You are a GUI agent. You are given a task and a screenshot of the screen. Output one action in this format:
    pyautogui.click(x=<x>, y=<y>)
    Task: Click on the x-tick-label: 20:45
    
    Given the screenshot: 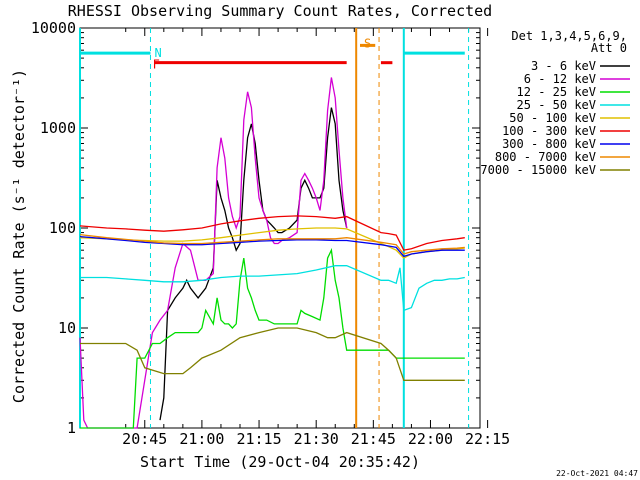 What is the action you would take?
    pyautogui.click(x=144, y=439)
    